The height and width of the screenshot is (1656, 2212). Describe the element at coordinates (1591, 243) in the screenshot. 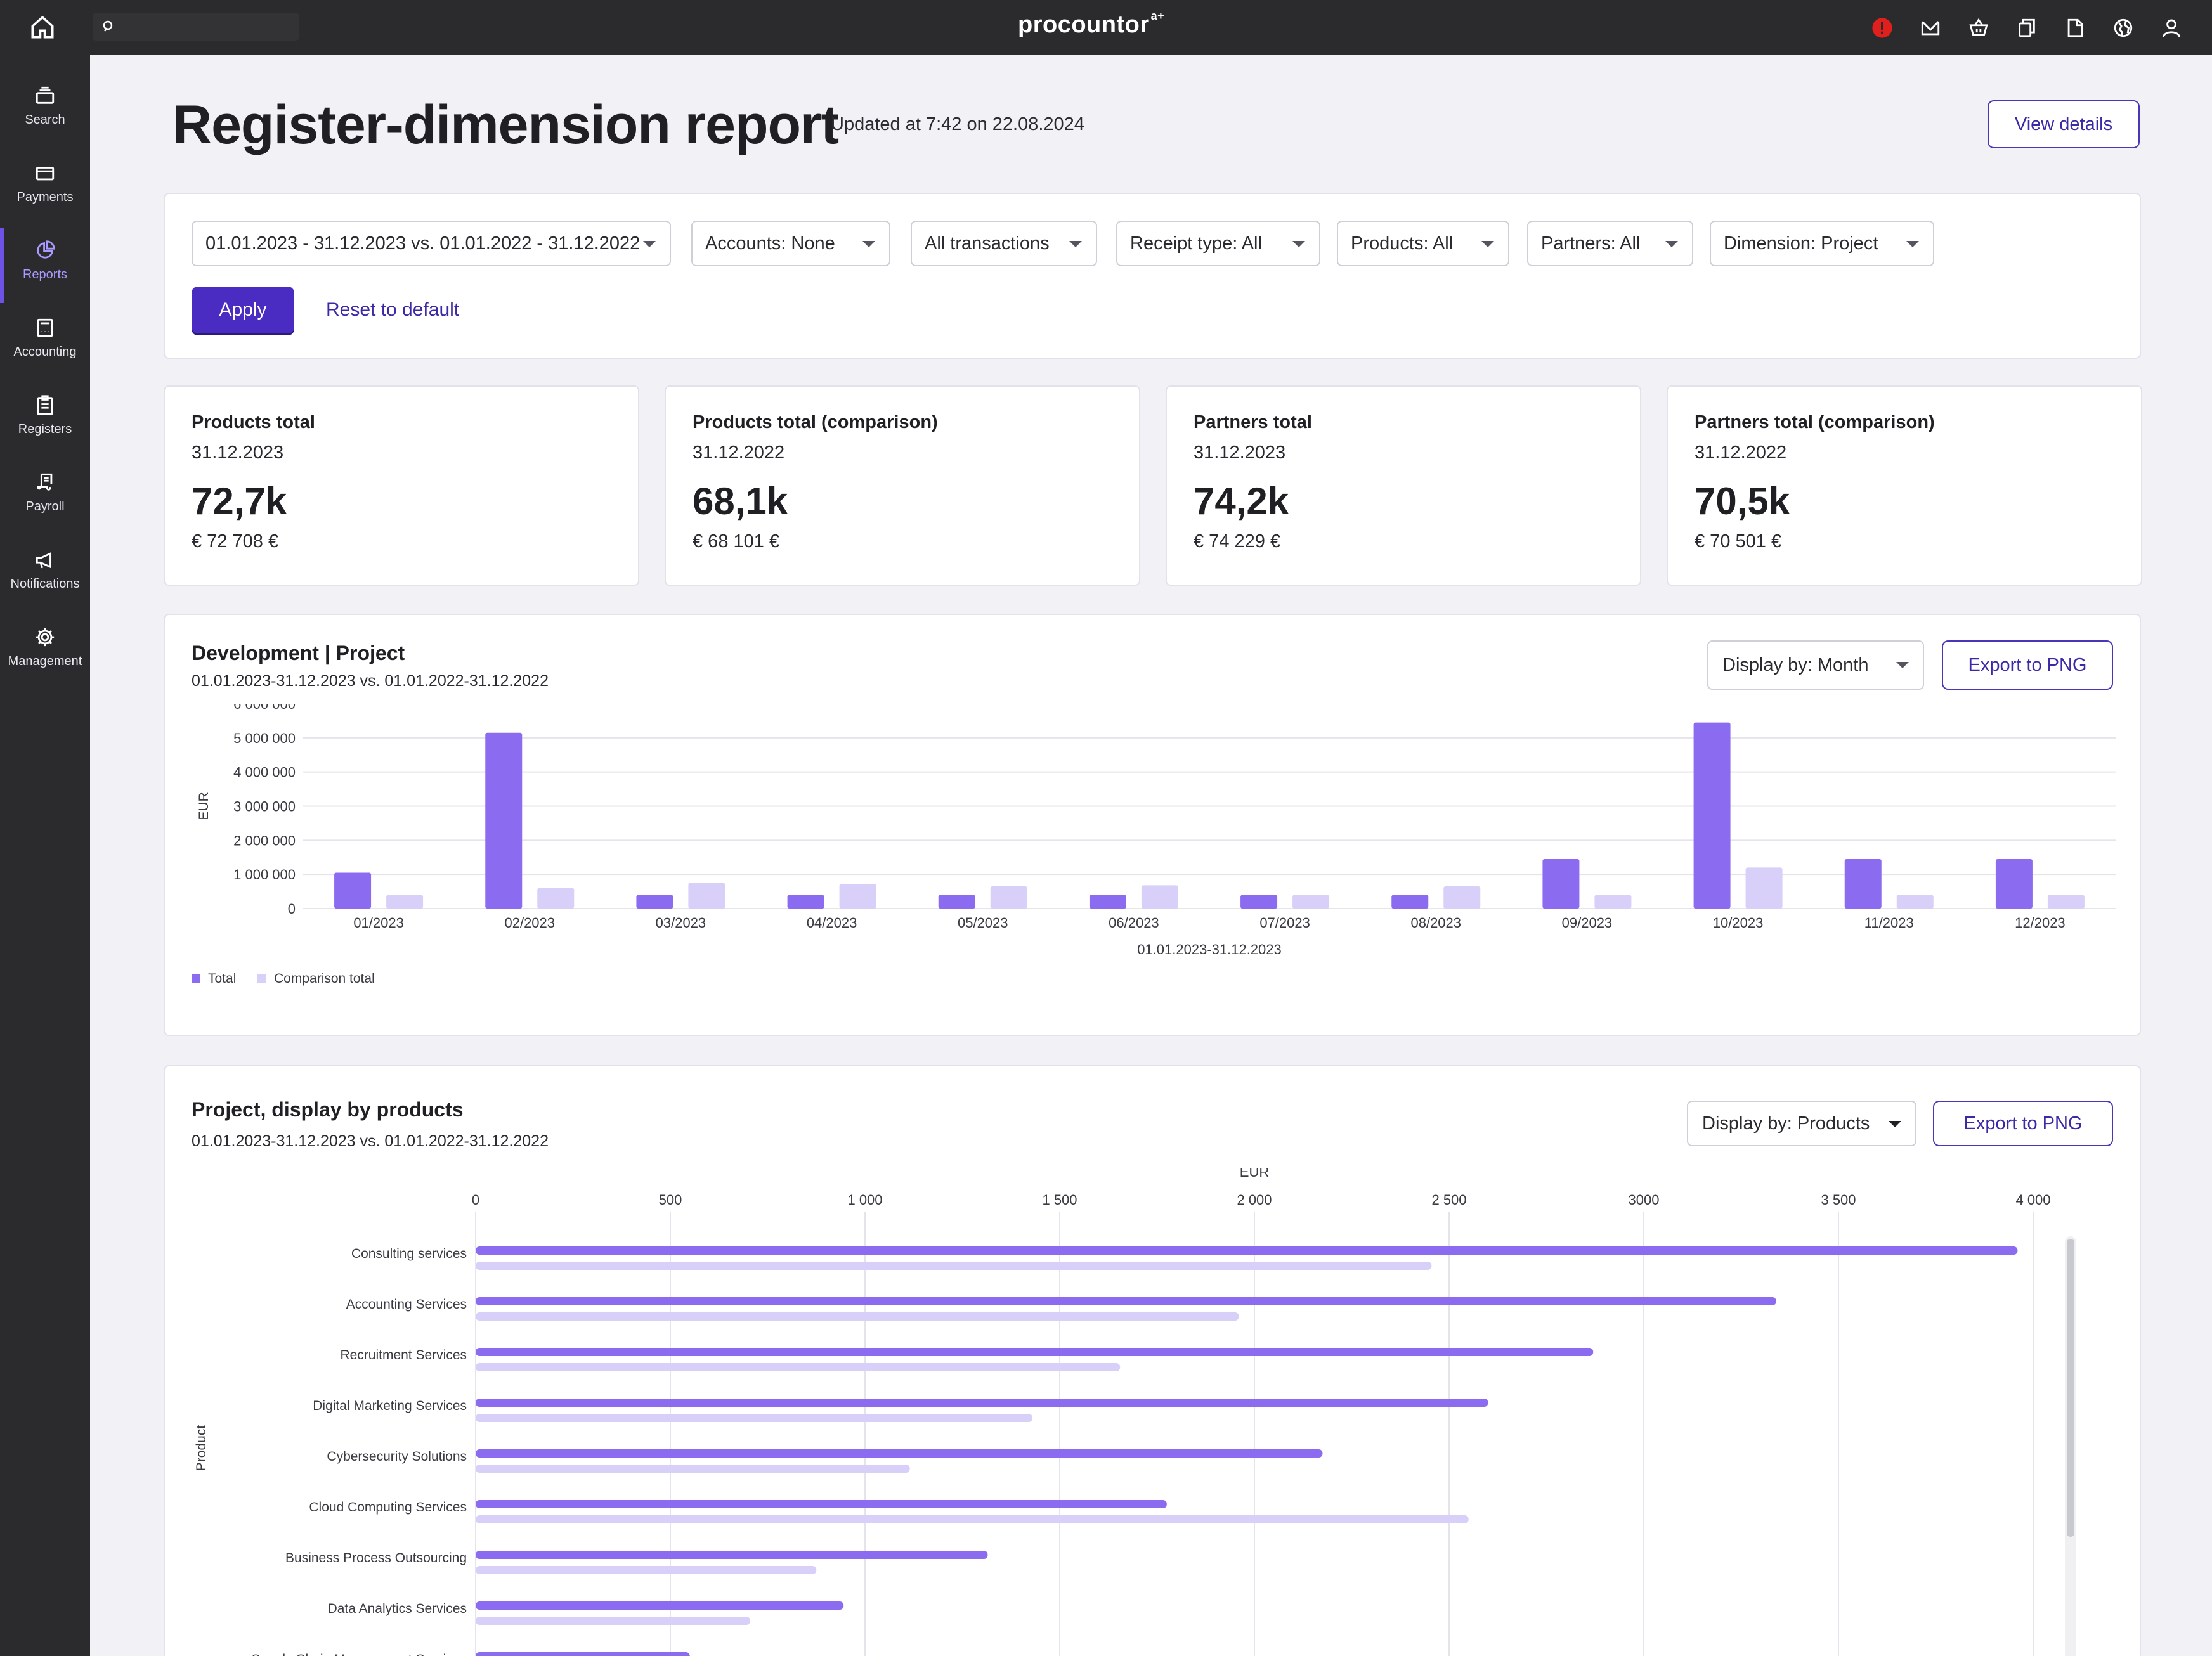

I see `partners-select-value: Partners: All` at that location.